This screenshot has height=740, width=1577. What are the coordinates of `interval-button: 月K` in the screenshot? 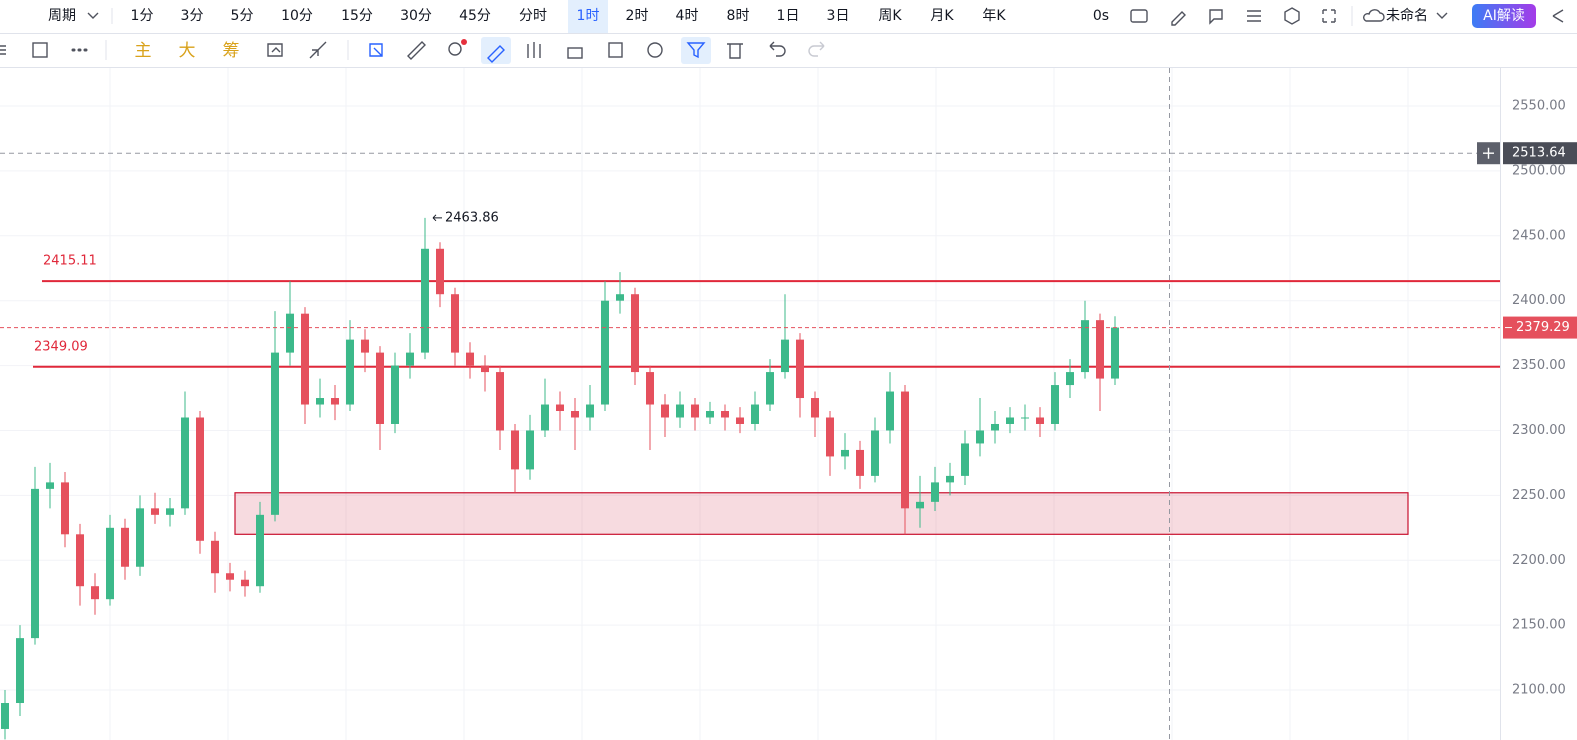 It's located at (942, 16).